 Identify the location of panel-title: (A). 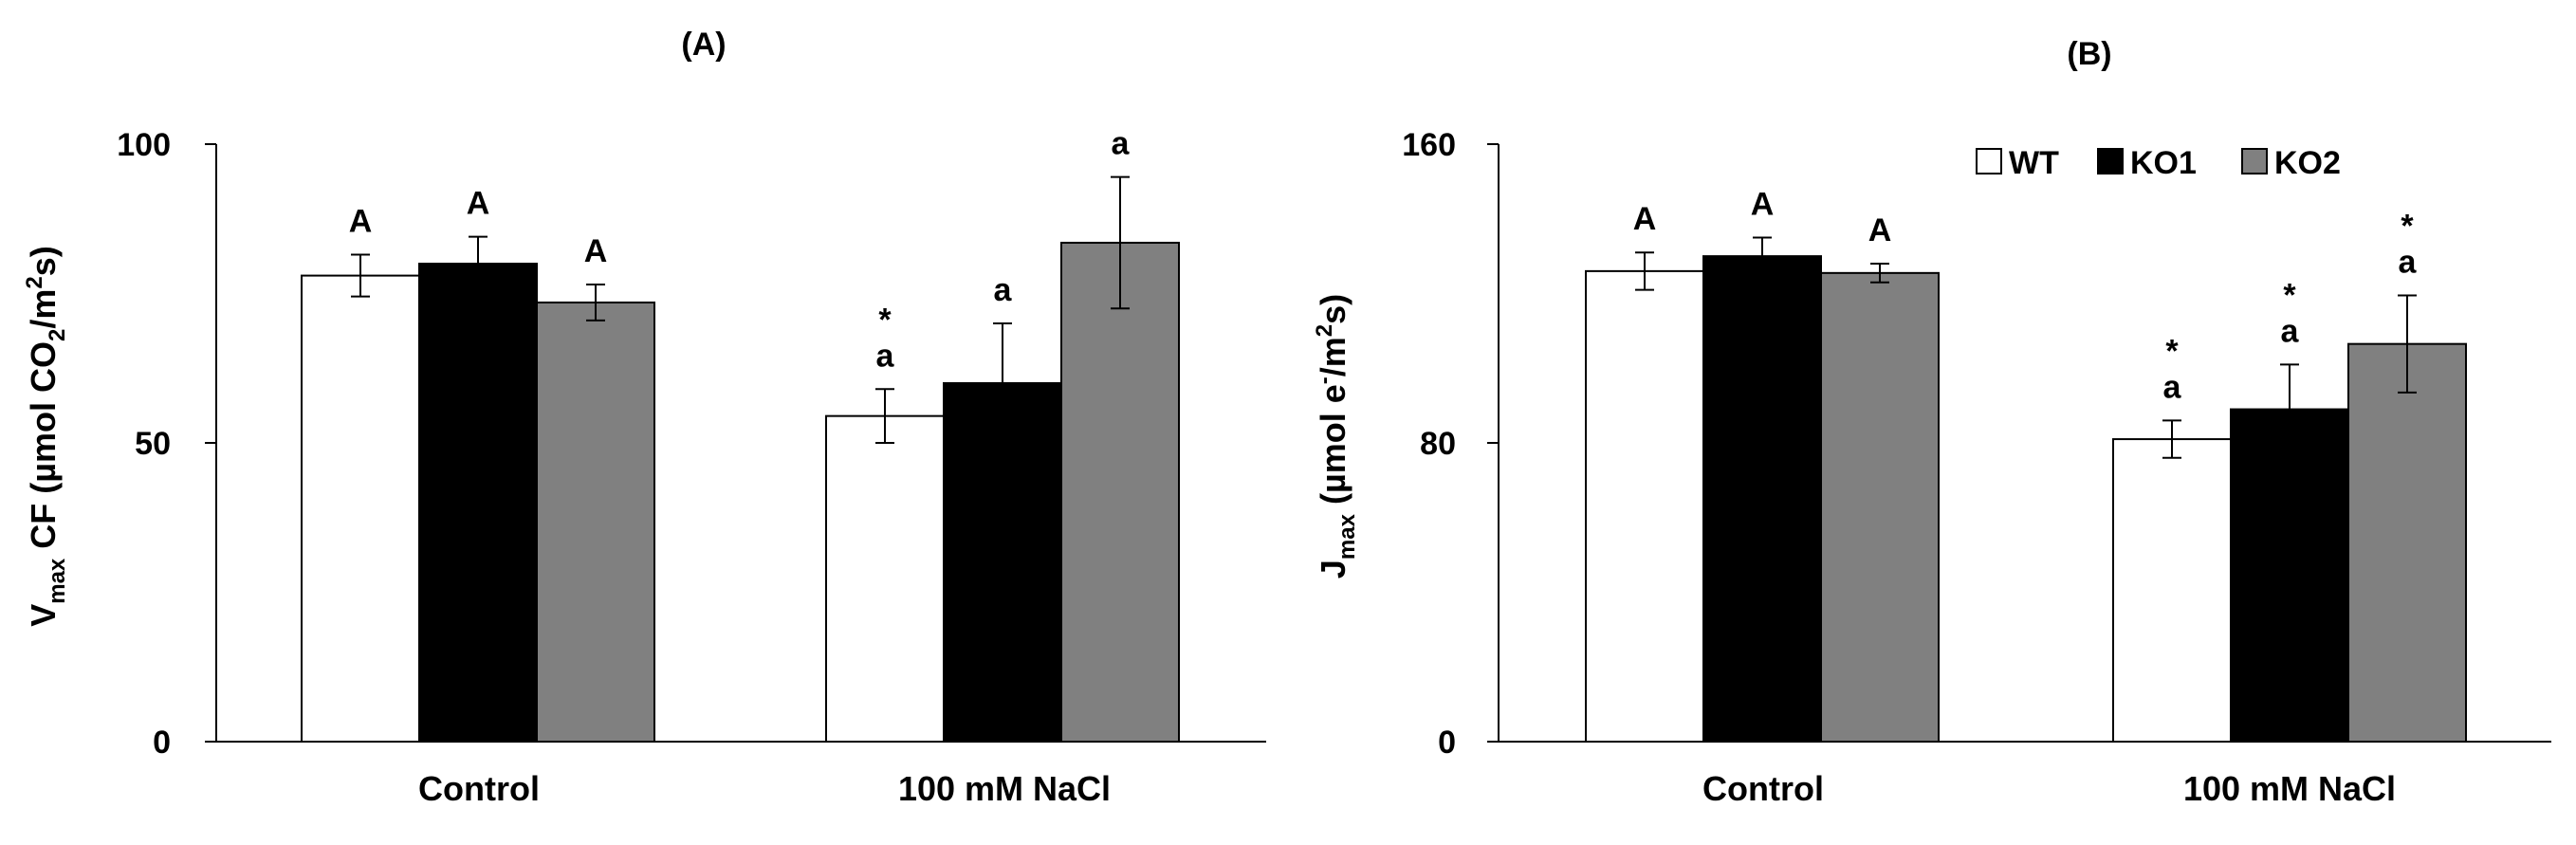
(703, 45).